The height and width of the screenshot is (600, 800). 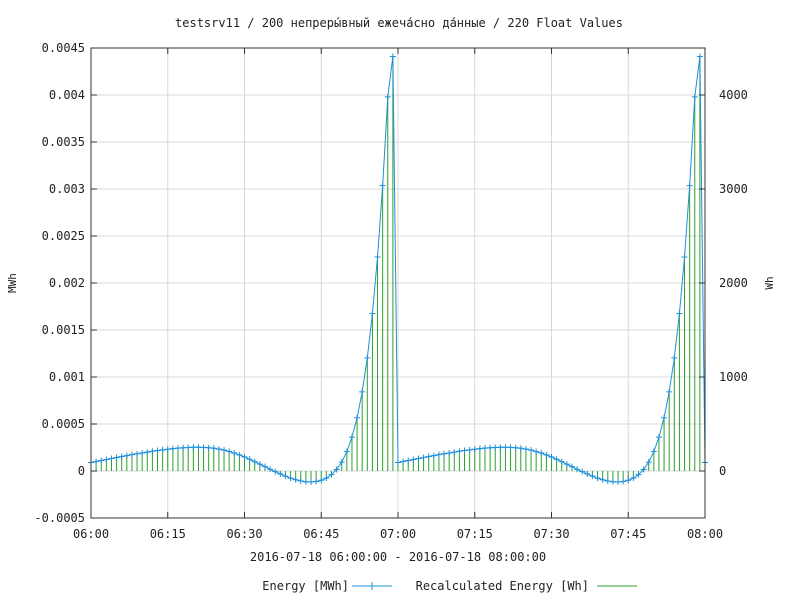 What do you see at coordinates (67, 189) in the screenshot?
I see `y-tick-label: 0.003` at bounding box center [67, 189].